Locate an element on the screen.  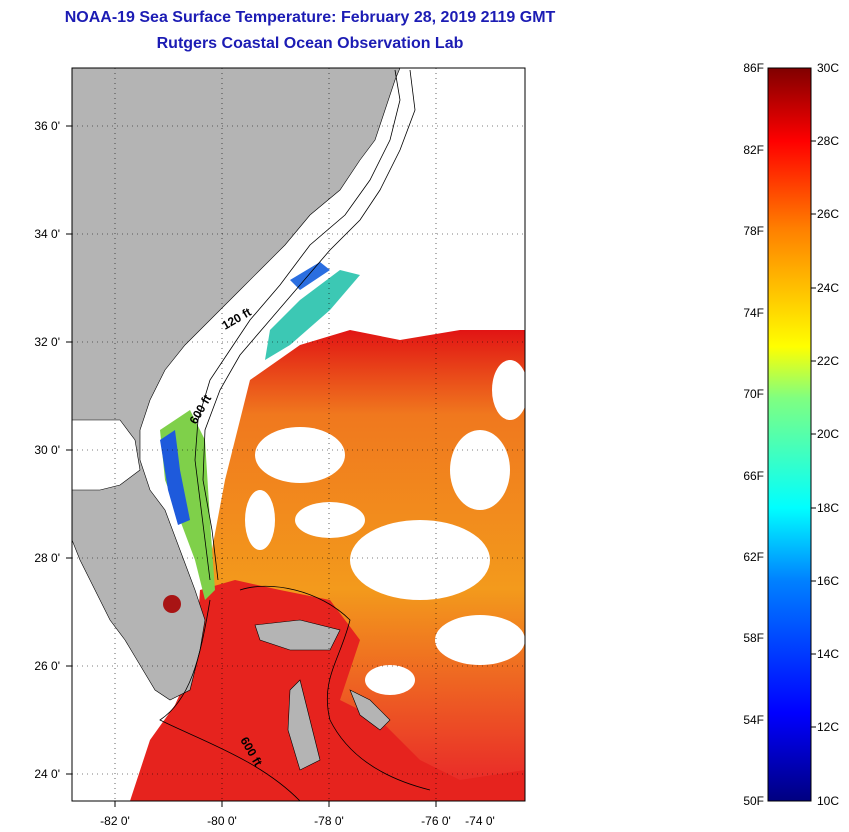
lat-label-24: 24 0' is located at coordinates (47, 774).